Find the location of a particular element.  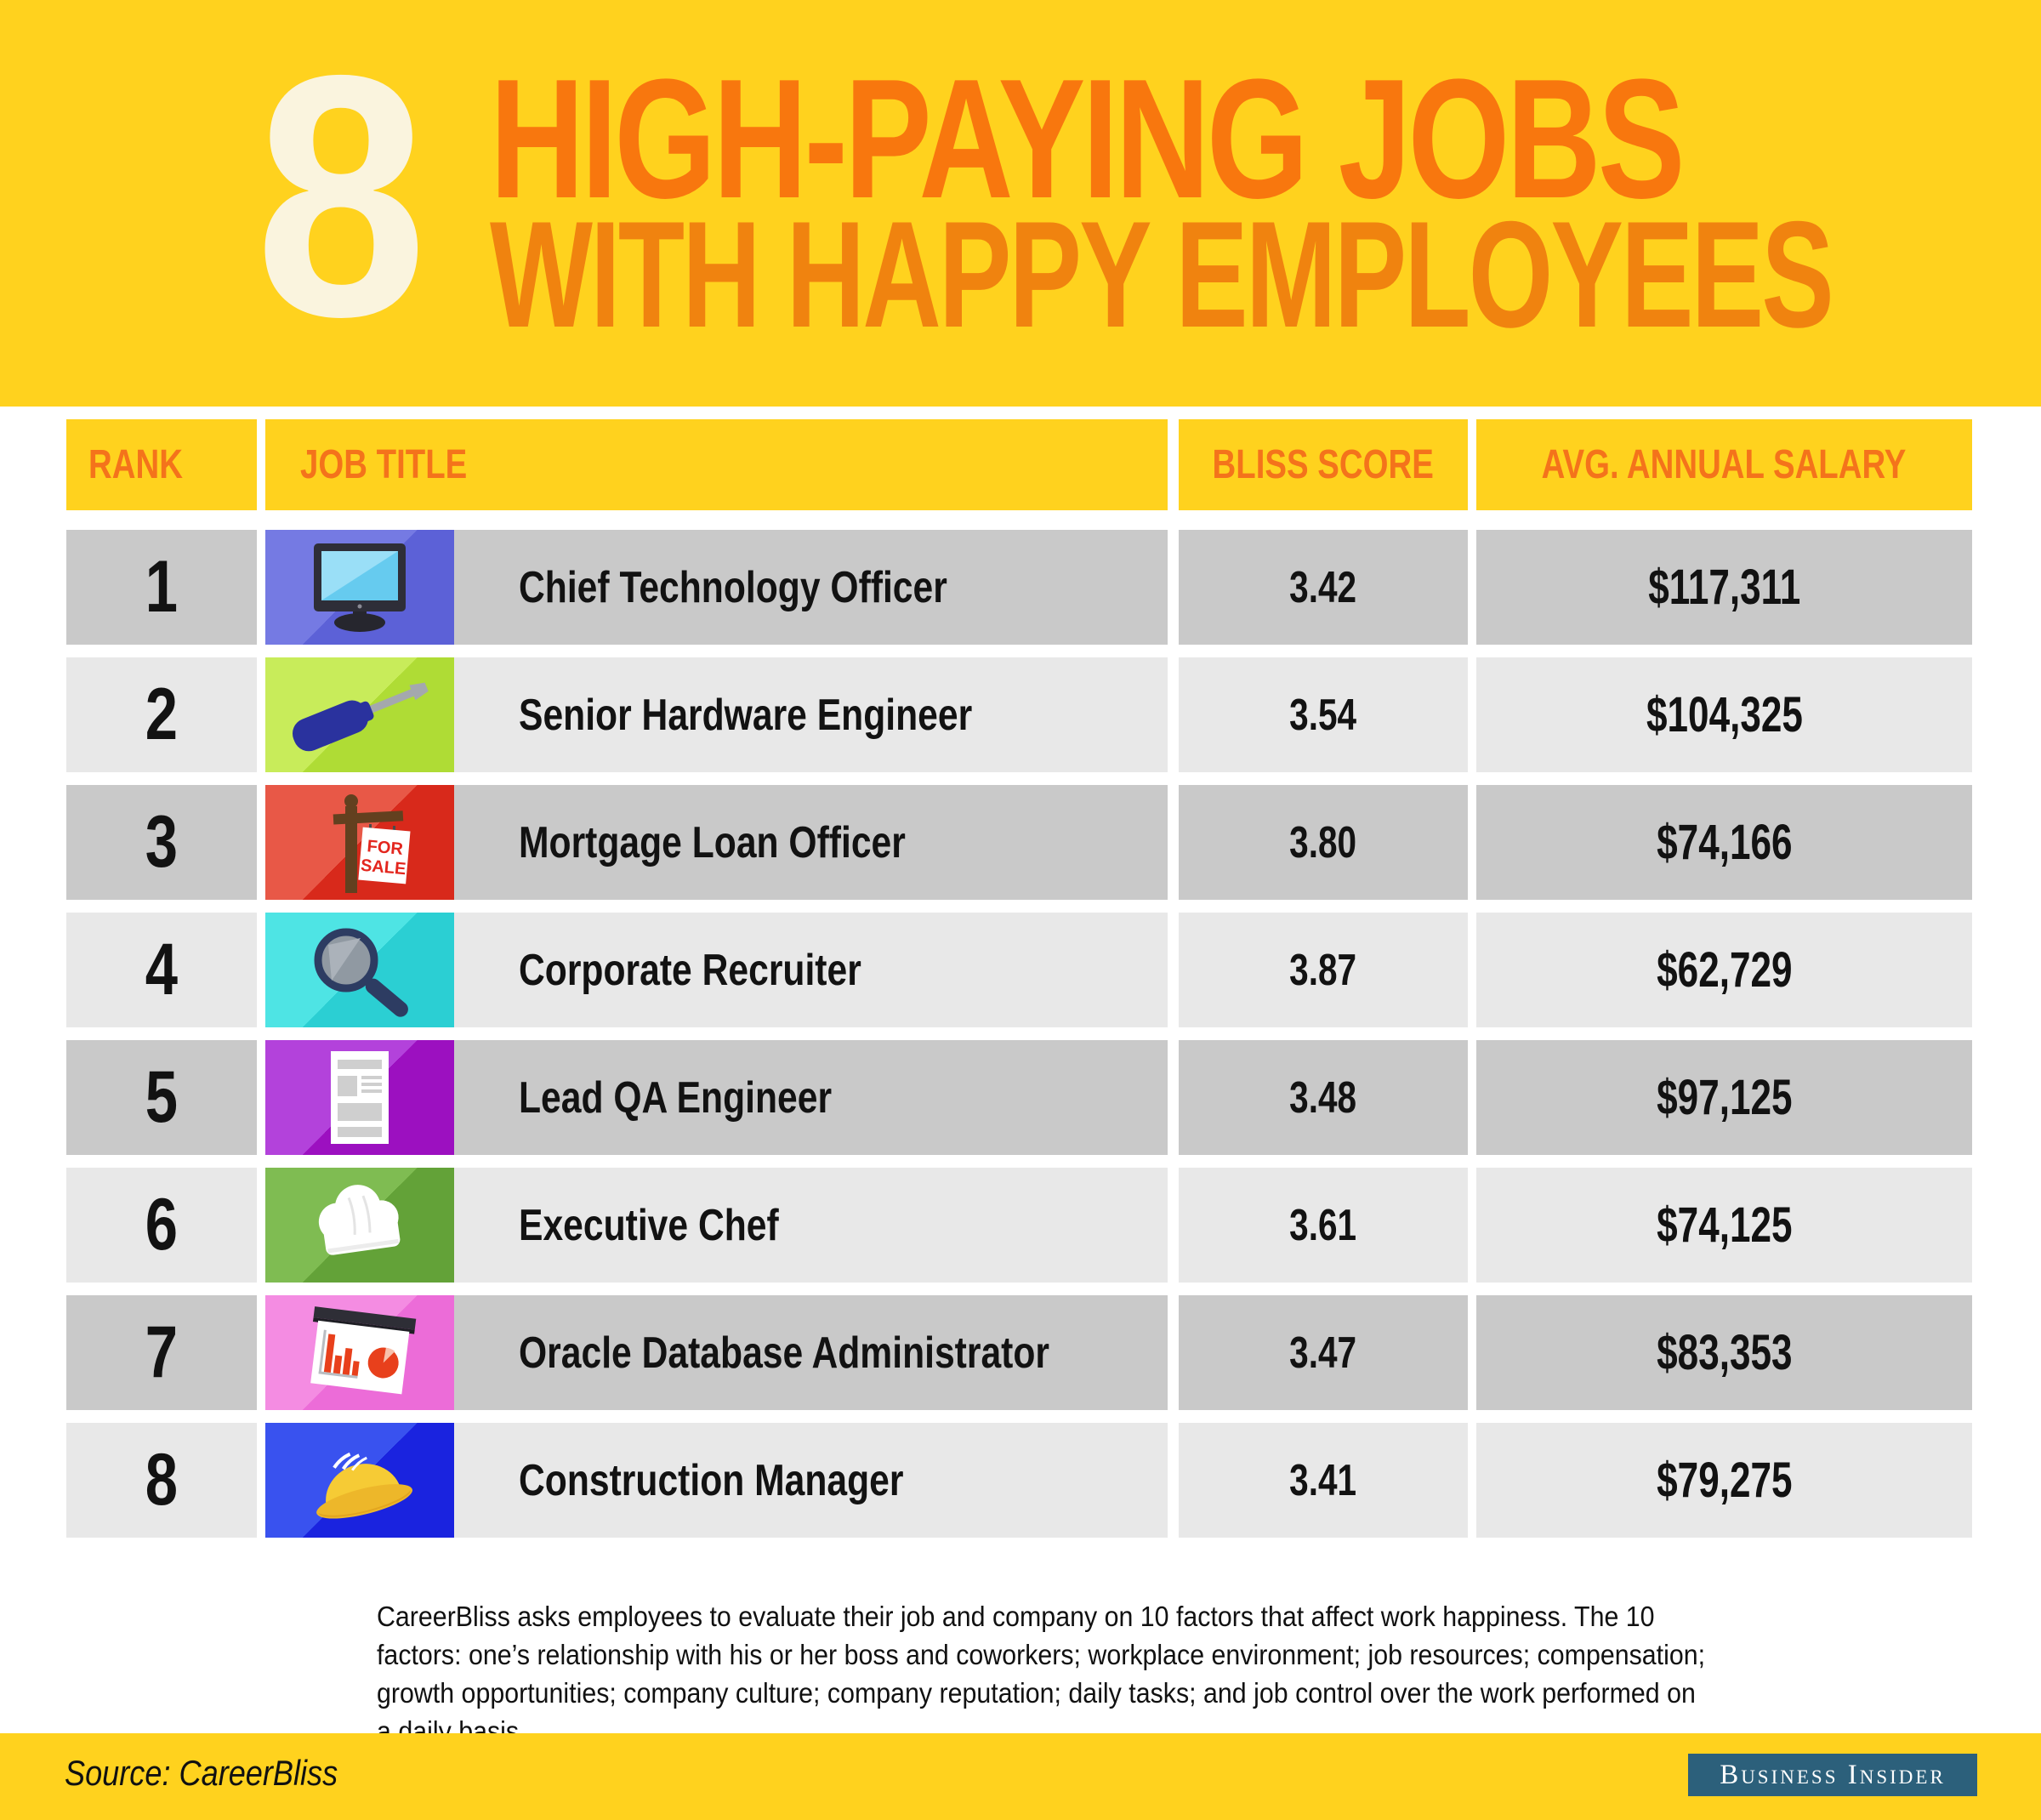

bliss-score-cell: 3.41 is located at coordinates (1323, 1480).